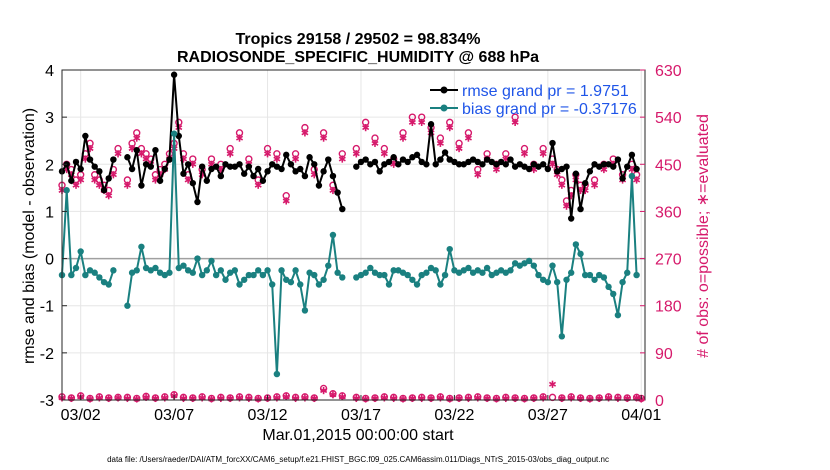 This screenshot has width=830, height=470. What do you see at coordinates (668, 165) in the screenshot?
I see `y-tick-label-right: 450` at bounding box center [668, 165].